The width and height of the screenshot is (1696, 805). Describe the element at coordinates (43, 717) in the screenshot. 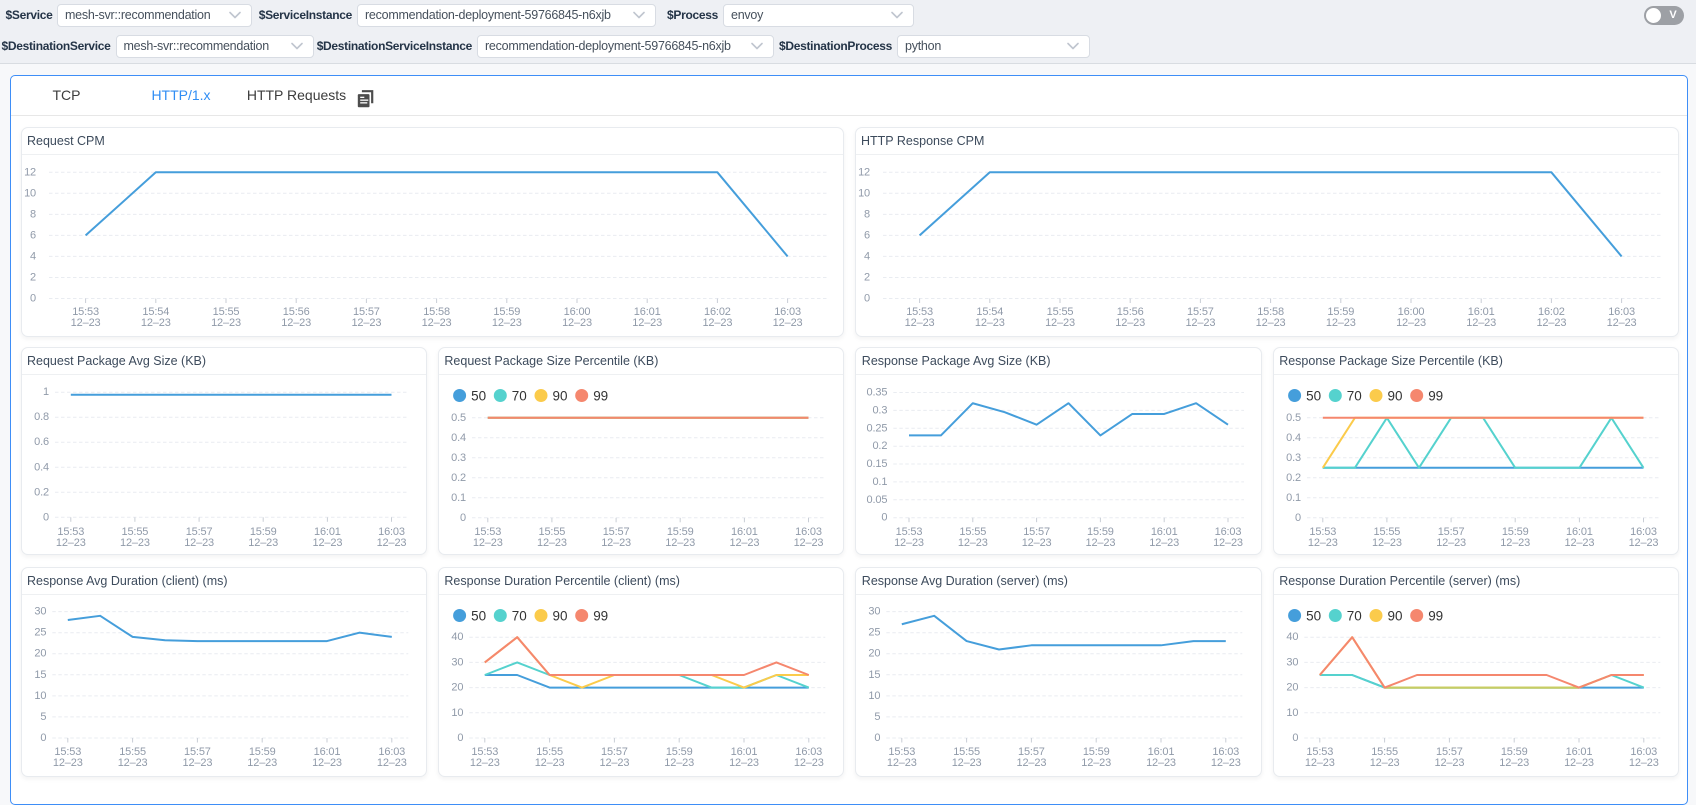

I see `svg-text: 5` at that location.